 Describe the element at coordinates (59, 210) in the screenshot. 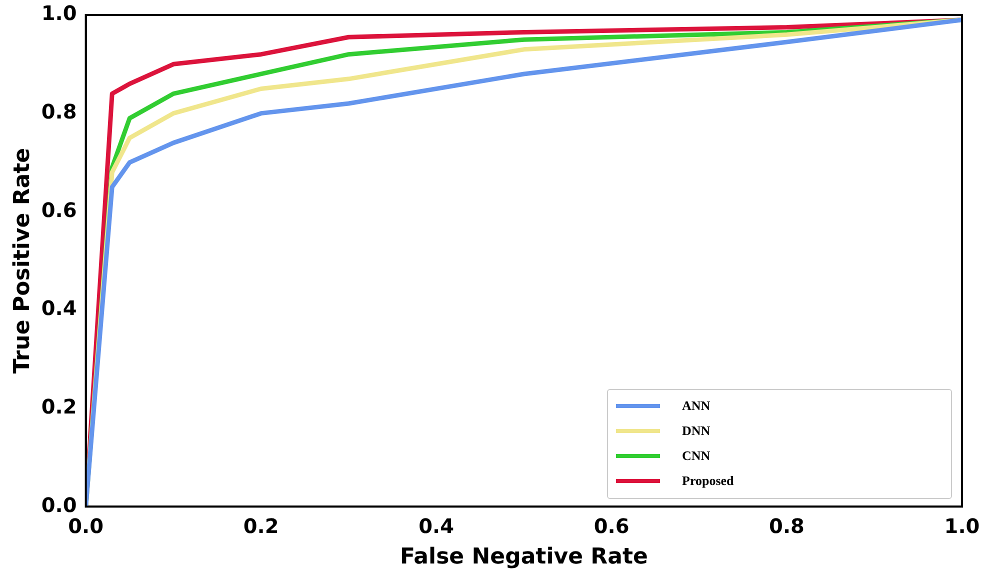

I see `y-tick-label: 0.6` at that location.